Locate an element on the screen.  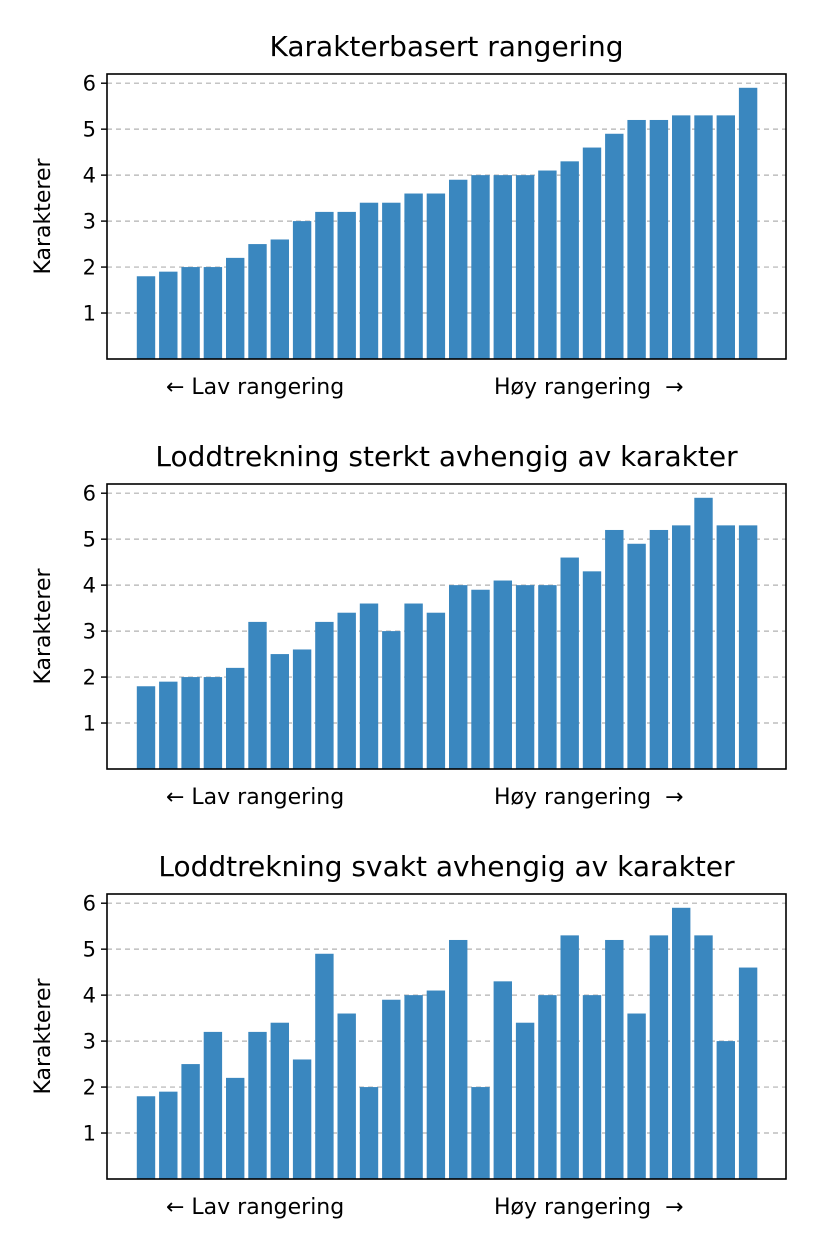
chart-title: Loddtrekning sterkt avhengig av karakter is located at coordinates (446, 456).